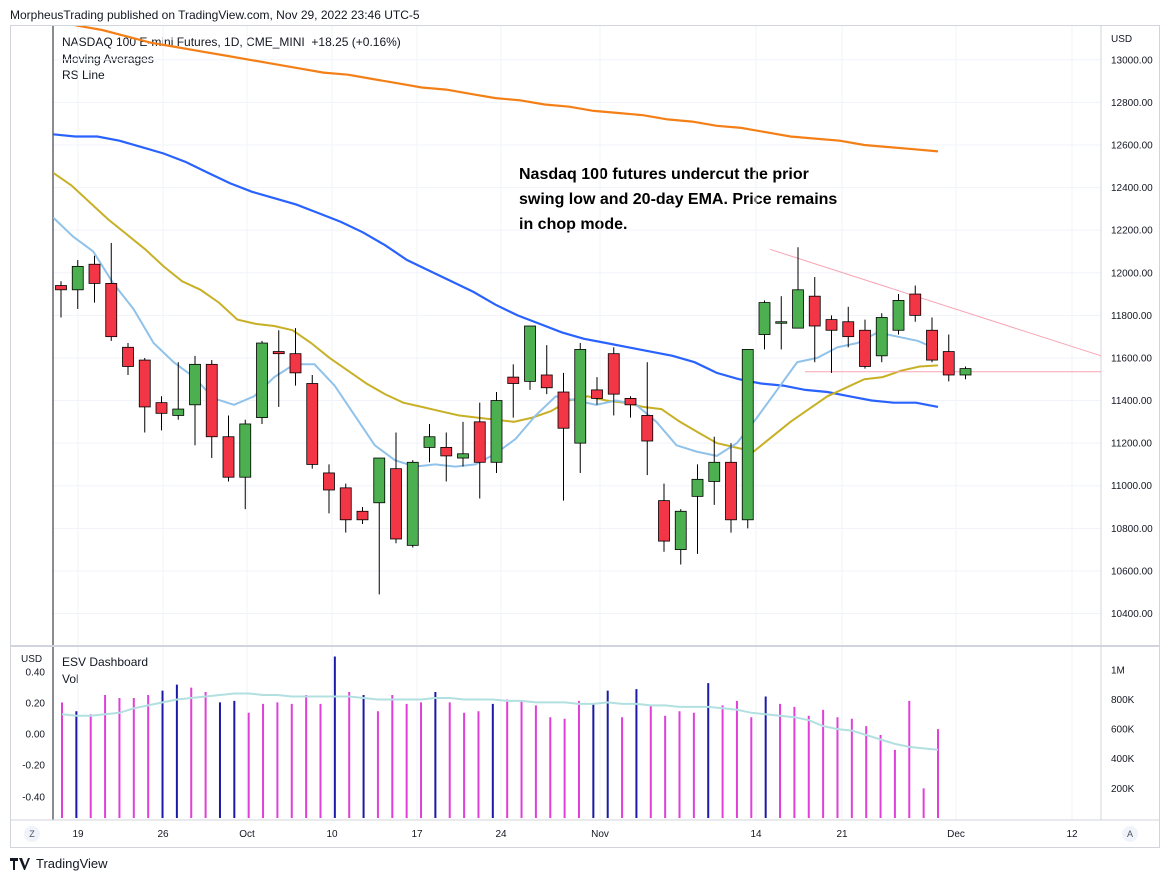 The height and width of the screenshot is (883, 1170). What do you see at coordinates (1132, 145) in the screenshot?
I see `price-tick-label: 12600.00` at bounding box center [1132, 145].